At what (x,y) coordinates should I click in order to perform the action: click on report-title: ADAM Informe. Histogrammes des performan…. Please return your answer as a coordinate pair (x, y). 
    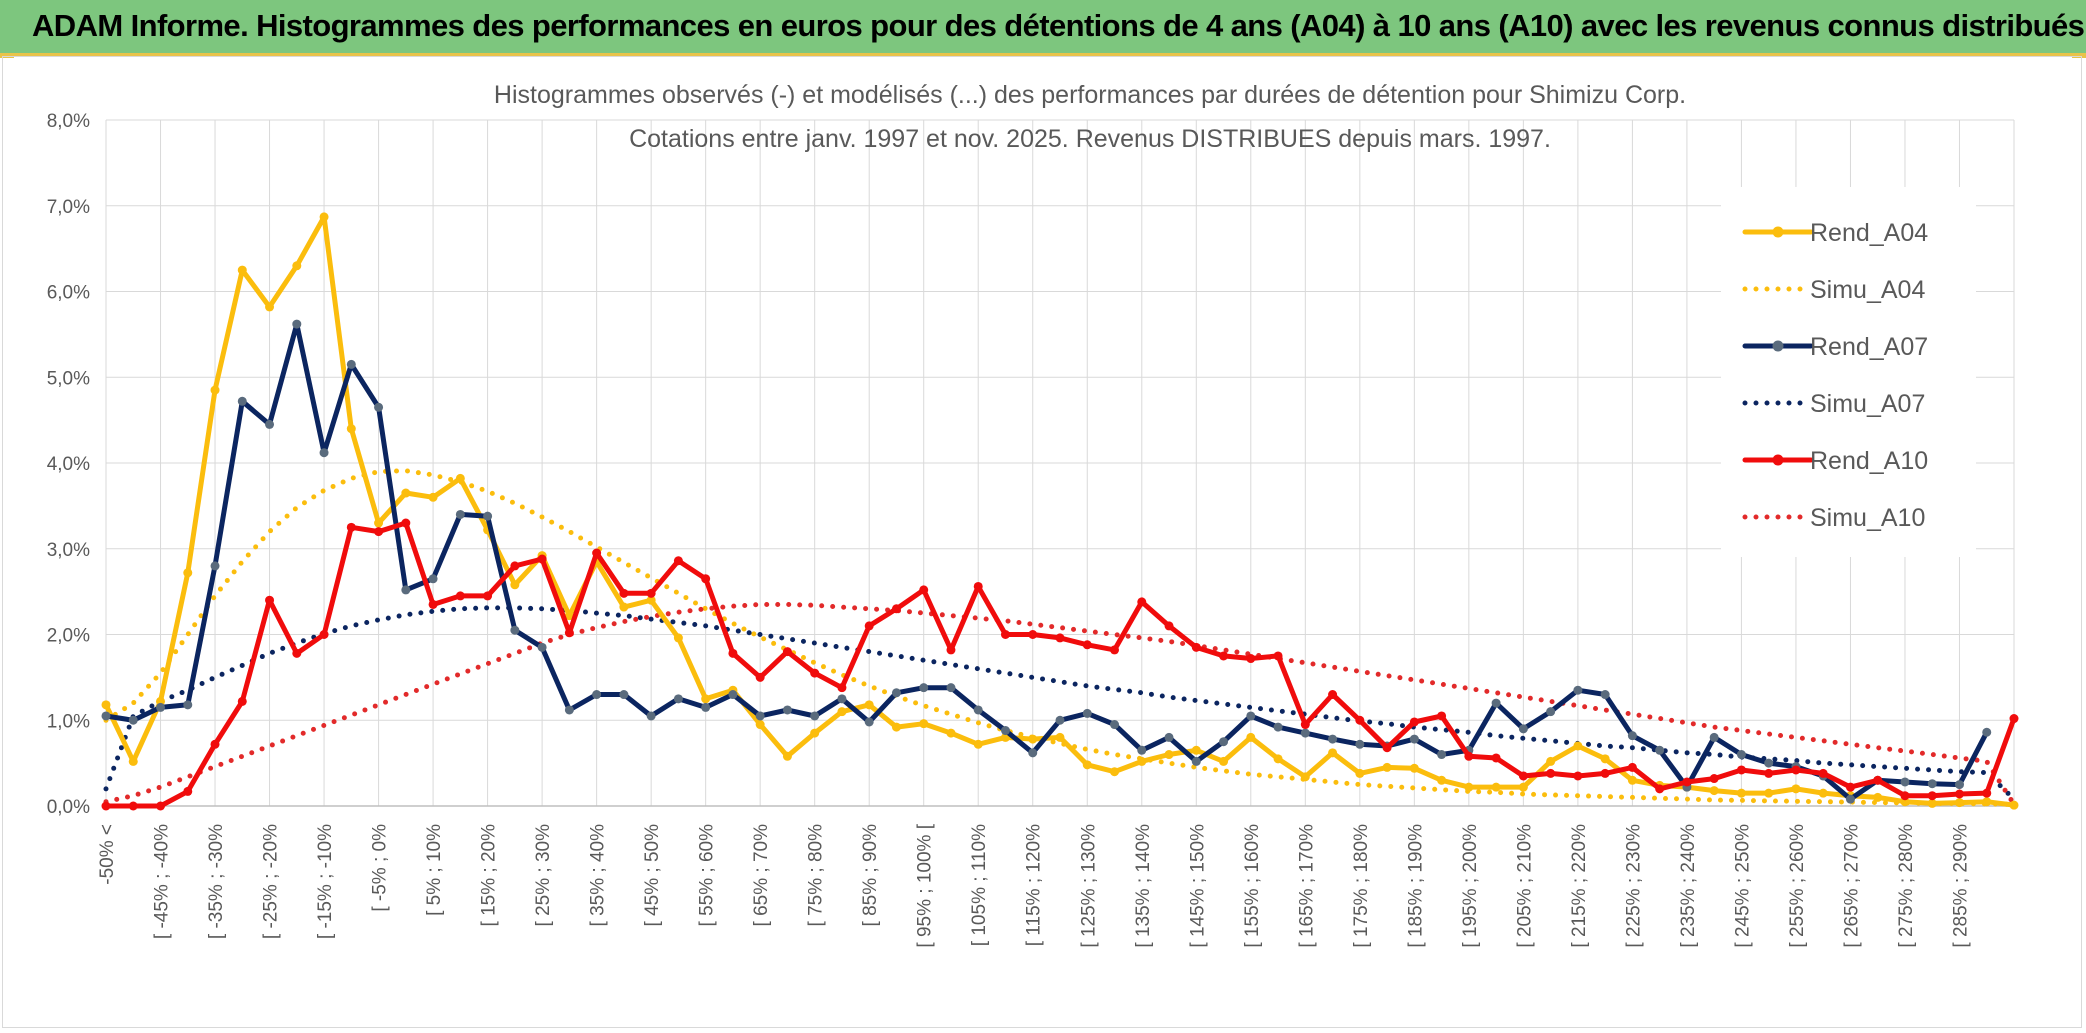
    Looking at the image, I should click on (1058, 25).